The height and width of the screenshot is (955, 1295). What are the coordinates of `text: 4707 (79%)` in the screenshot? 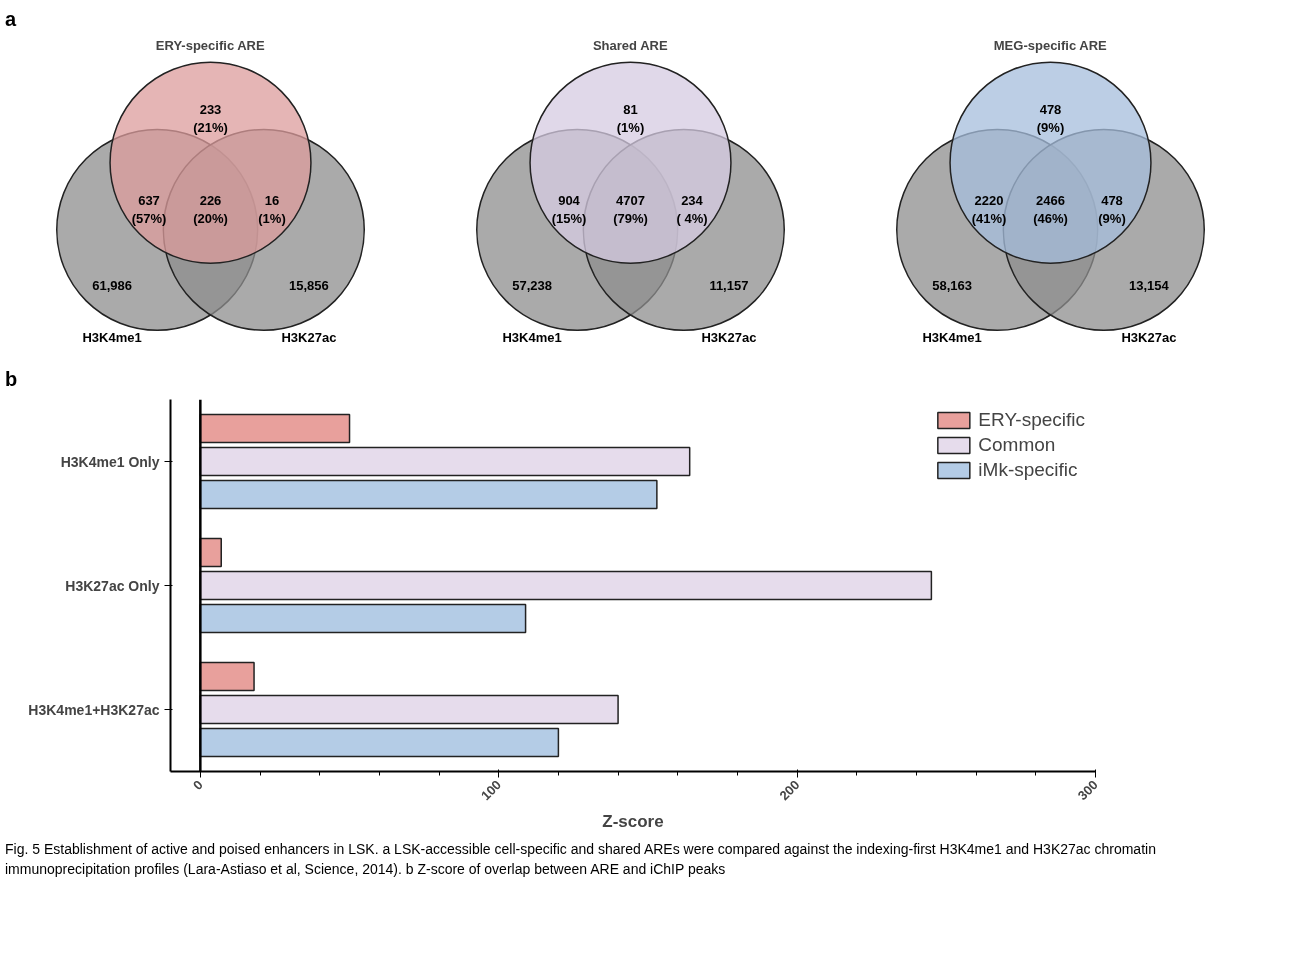 It's located at (630, 209).